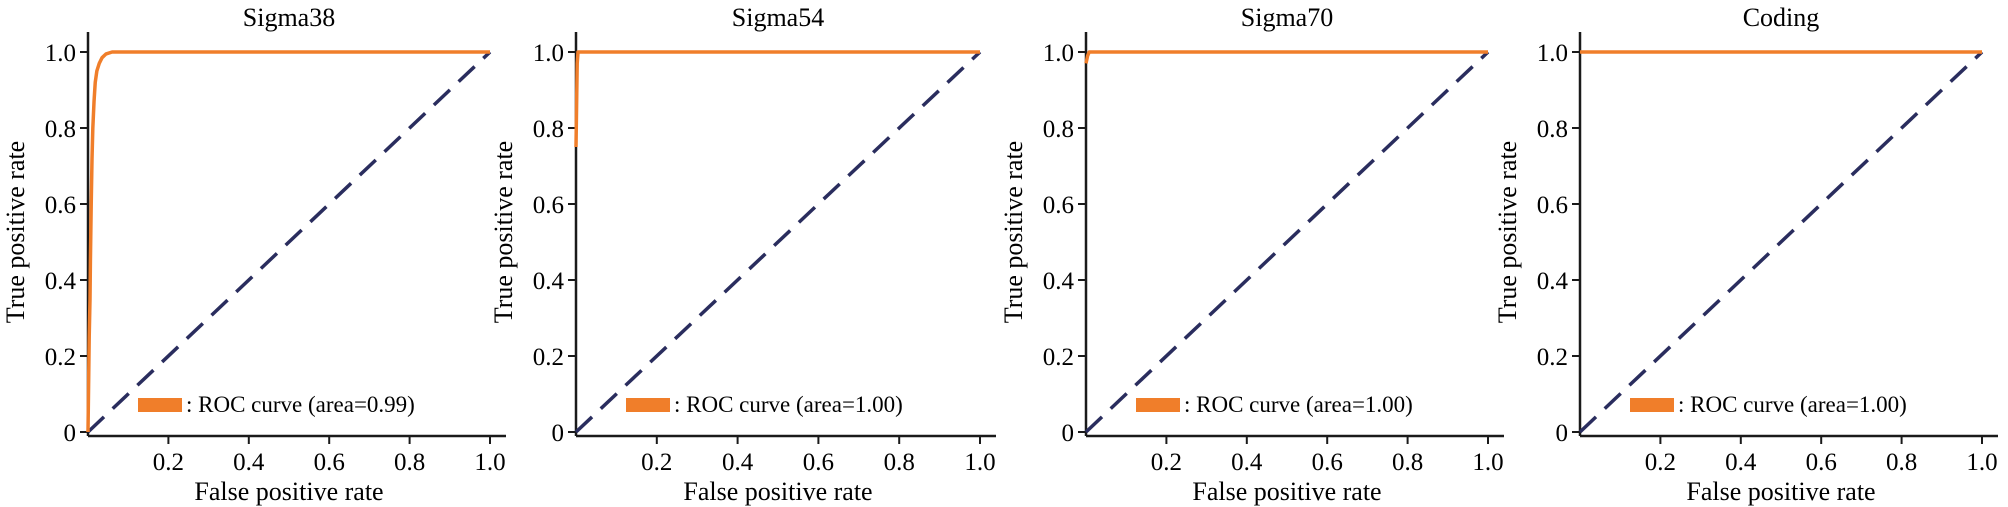 The image size is (2008, 507). What do you see at coordinates (289, 17) in the screenshot?
I see `panel-title: Sigma38` at bounding box center [289, 17].